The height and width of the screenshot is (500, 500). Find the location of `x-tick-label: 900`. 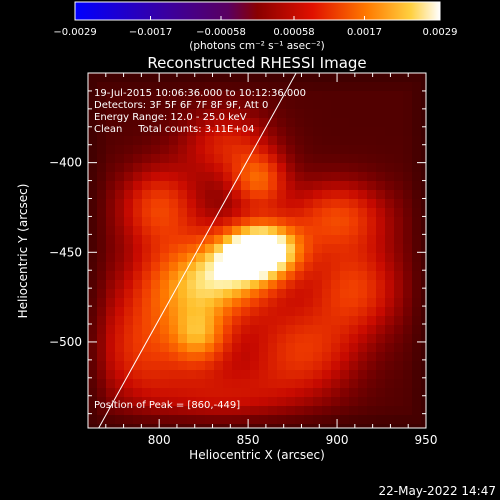

x-tick-label: 900 is located at coordinates (337, 440).